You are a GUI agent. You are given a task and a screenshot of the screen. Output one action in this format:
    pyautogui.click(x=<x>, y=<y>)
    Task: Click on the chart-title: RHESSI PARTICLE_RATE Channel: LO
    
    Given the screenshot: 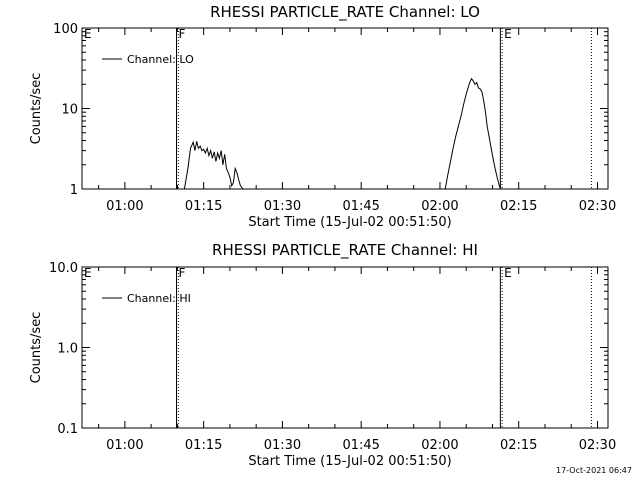 What is the action you would take?
    pyautogui.click(x=345, y=12)
    